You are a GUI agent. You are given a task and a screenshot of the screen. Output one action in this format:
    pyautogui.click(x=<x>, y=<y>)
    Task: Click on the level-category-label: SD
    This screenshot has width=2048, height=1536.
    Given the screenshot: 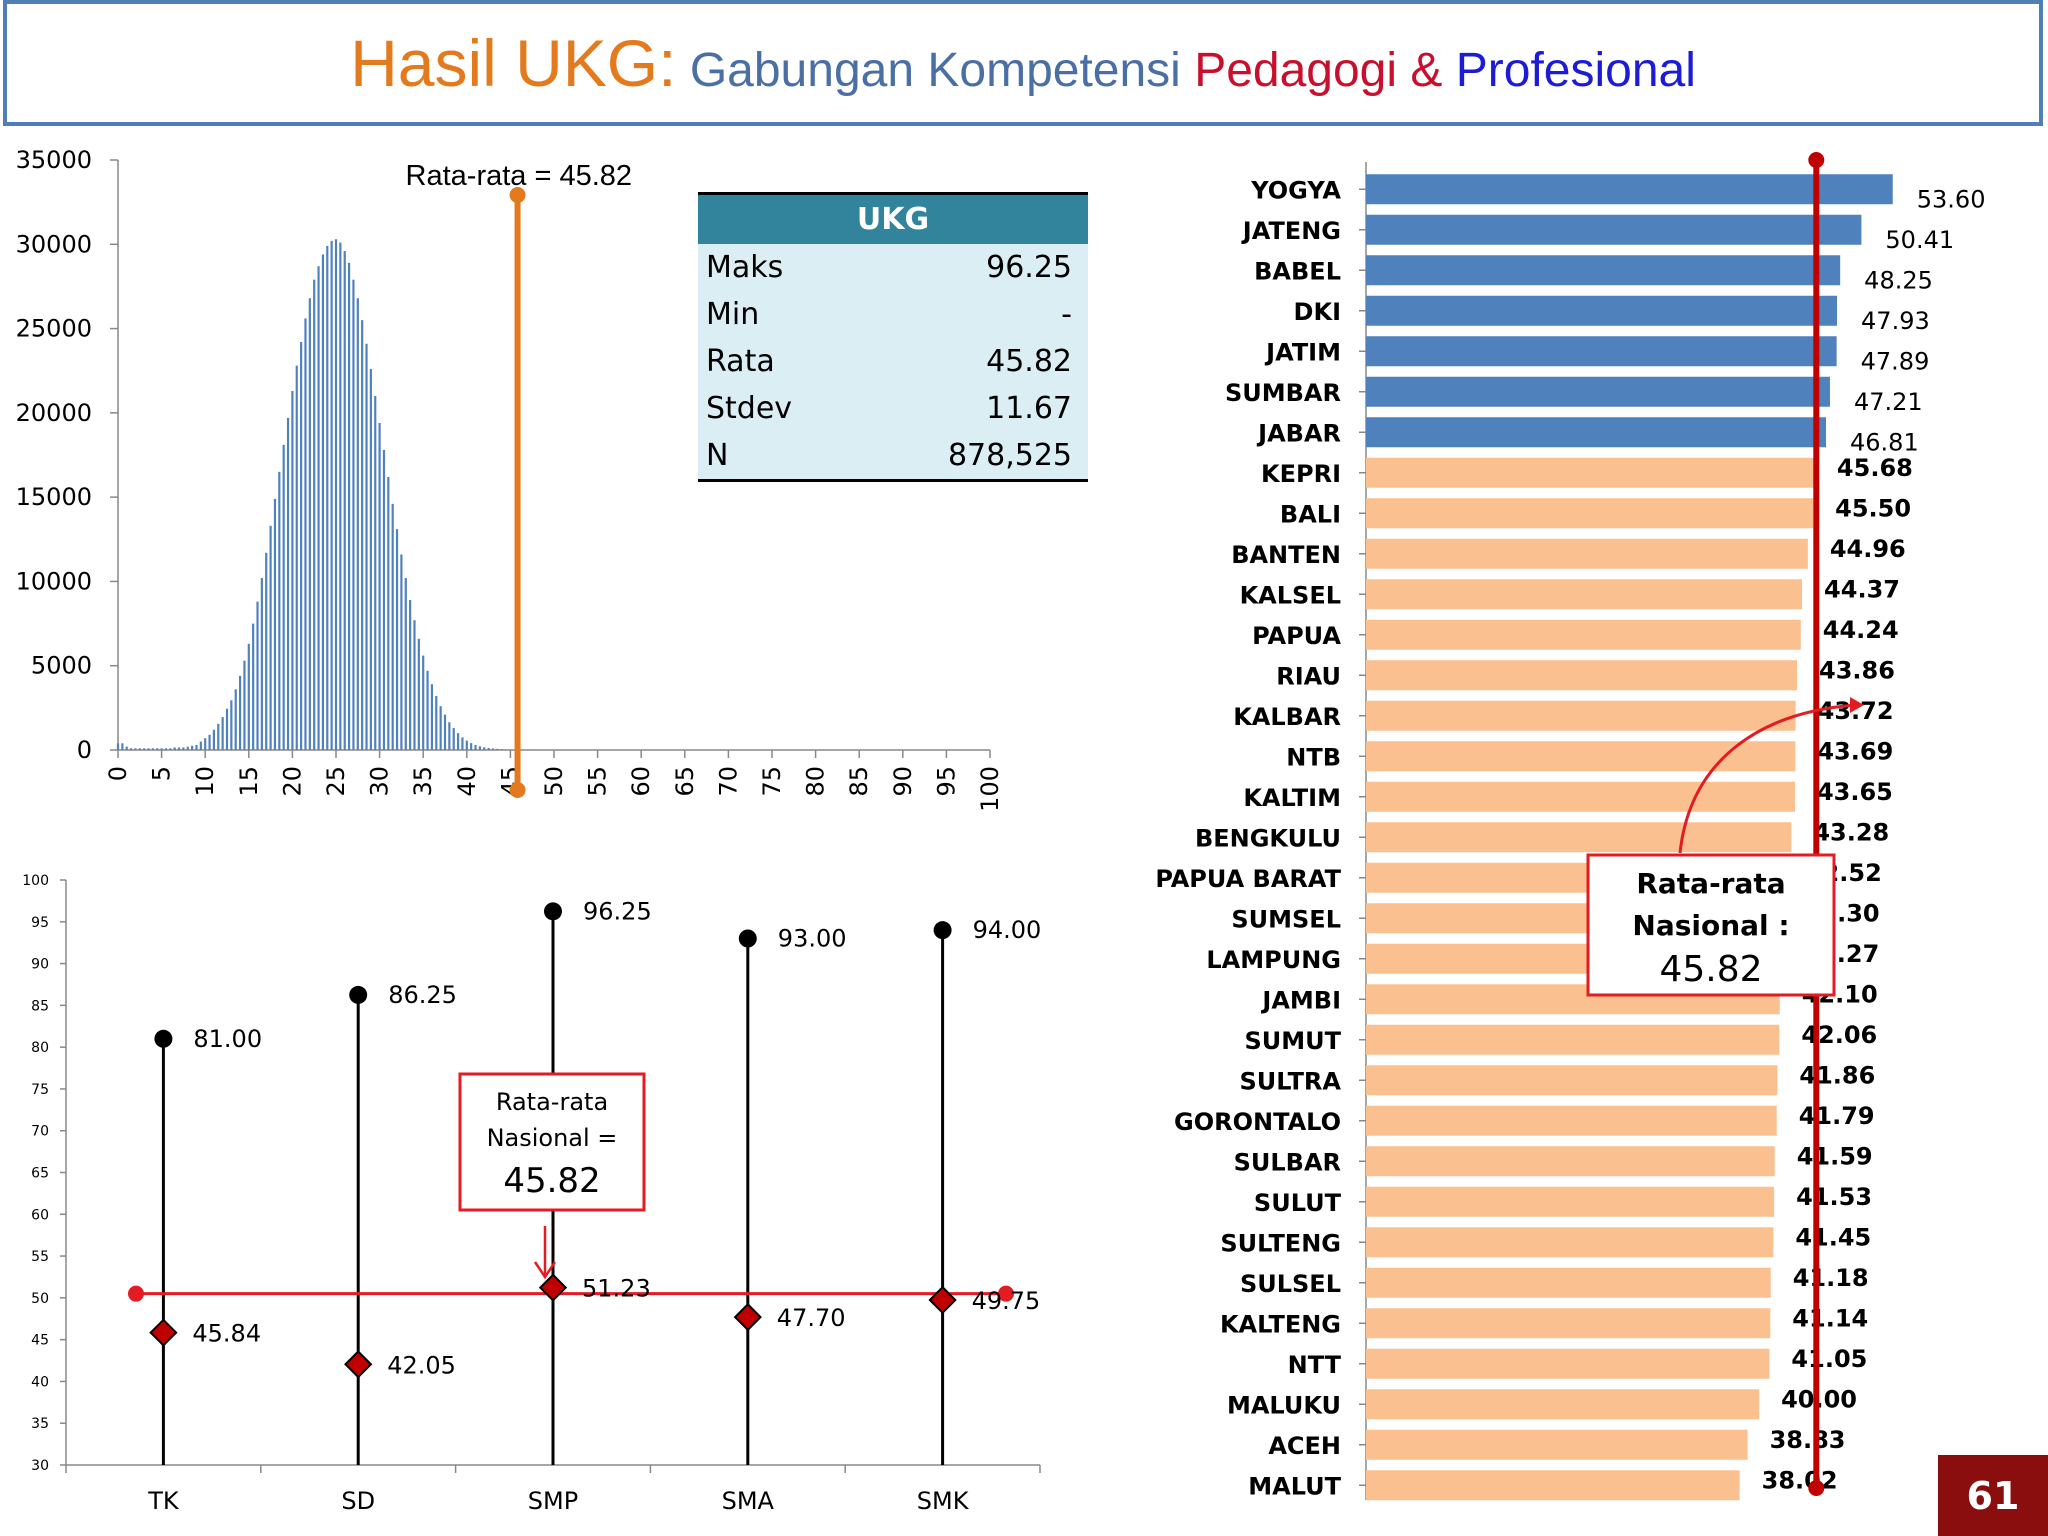 What is the action you would take?
    pyautogui.click(x=358, y=1501)
    